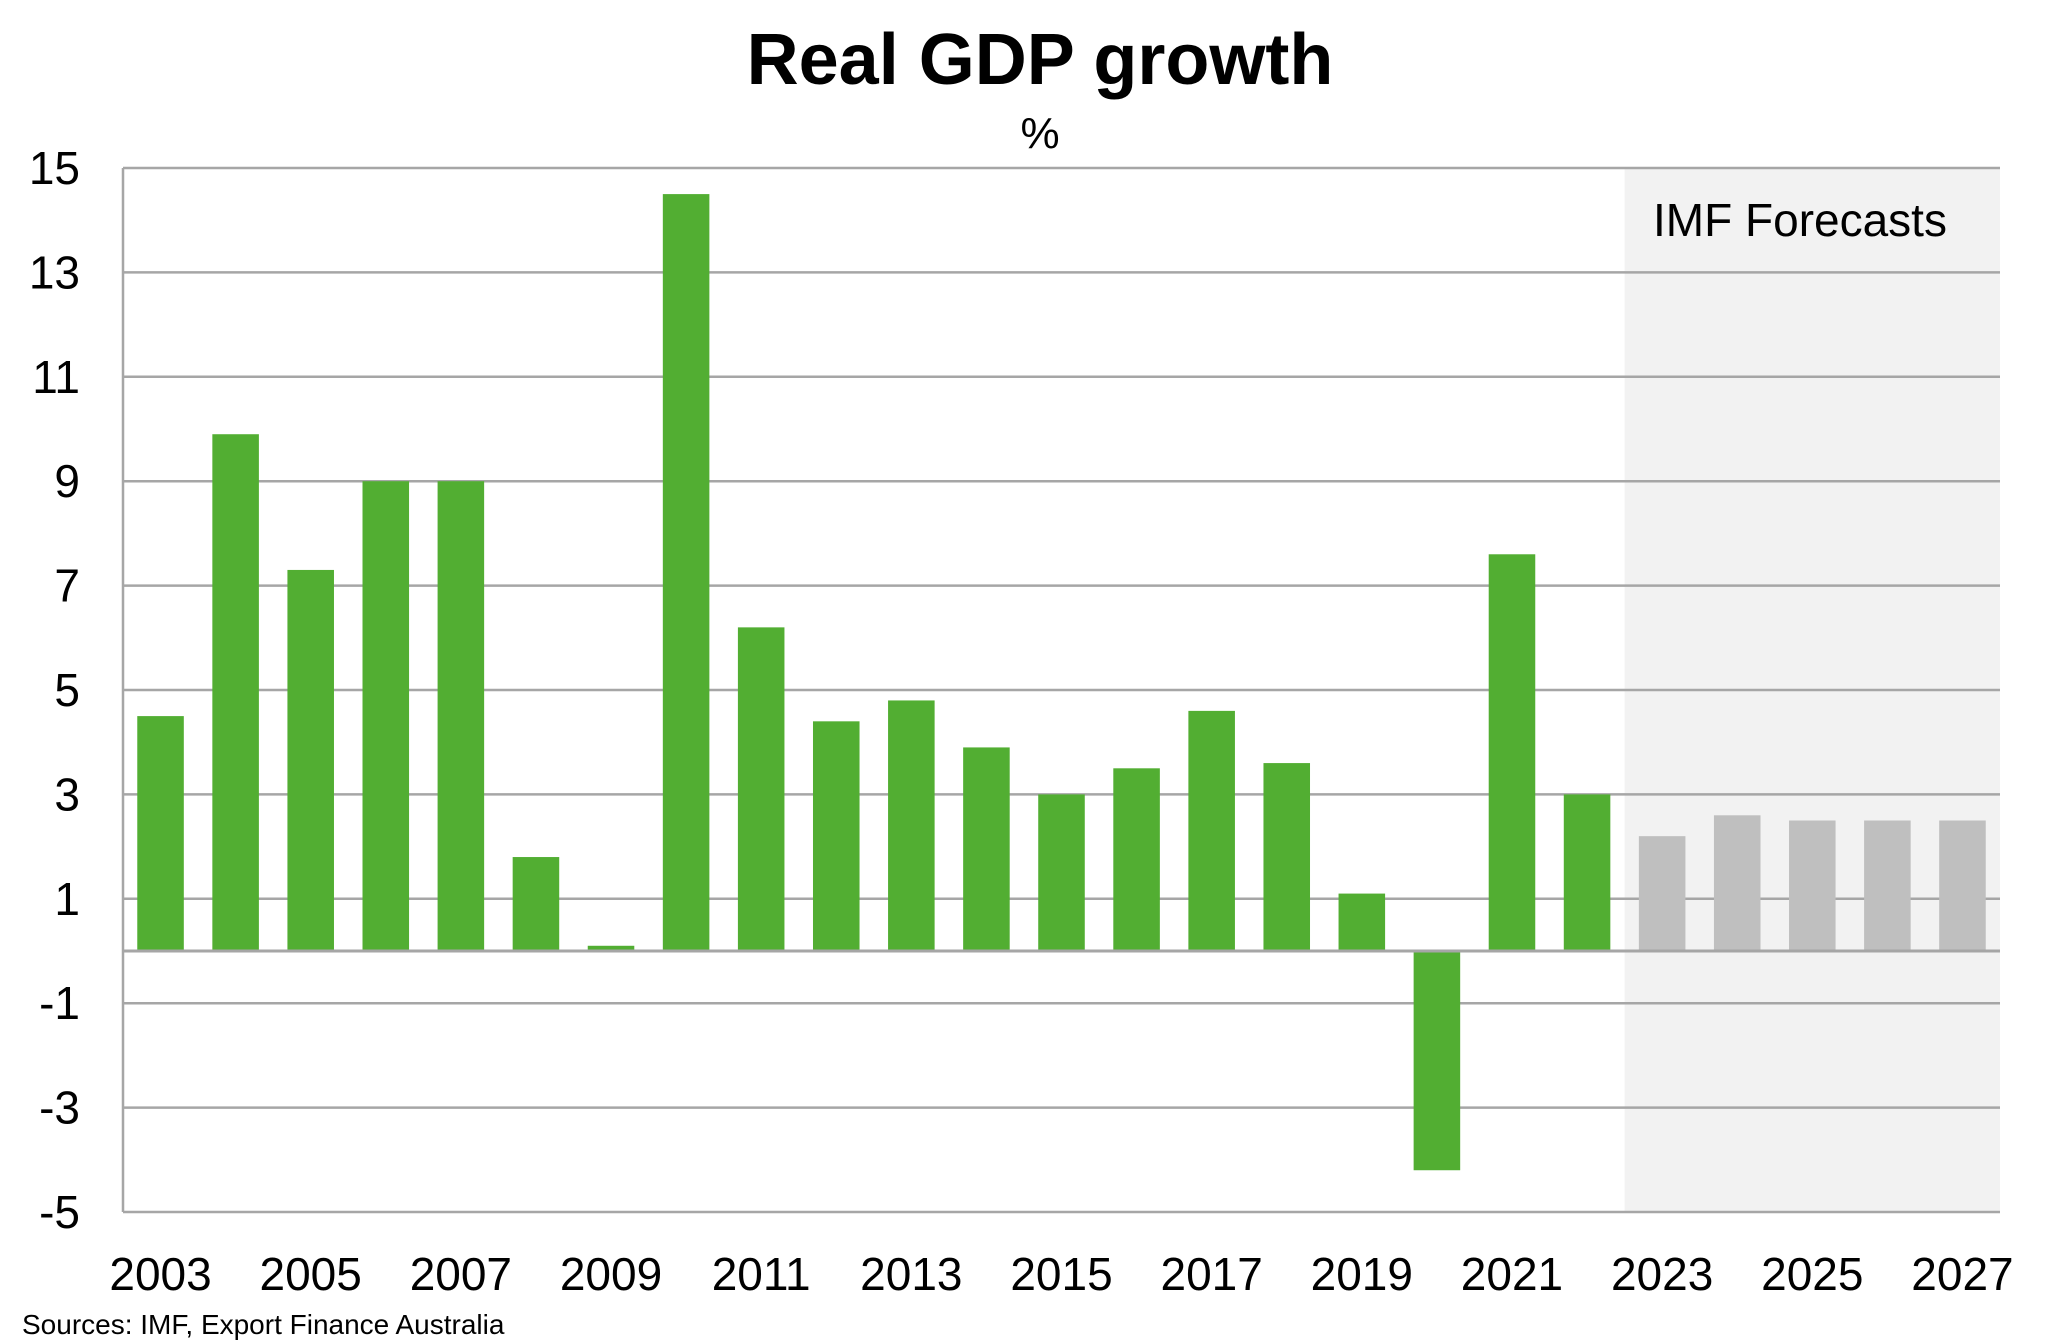 This screenshot has height=1343, width=2048. What do you see at coordinates (160, 1274) in the screenshot?
I see `x-tick-label-2003: 2003` at bounding box center [160, 1274].